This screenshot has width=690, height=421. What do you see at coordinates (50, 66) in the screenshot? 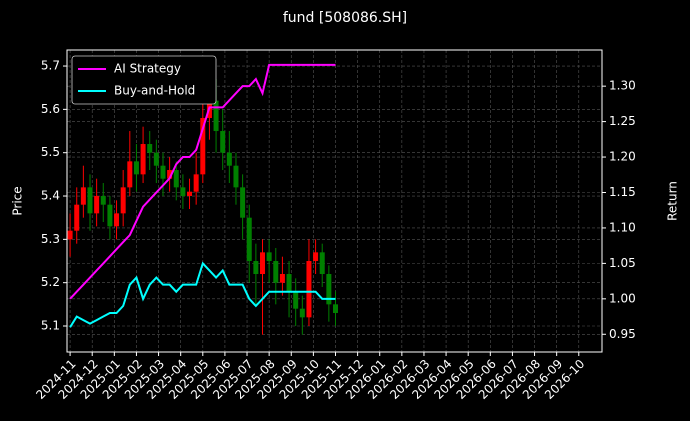
I see `y-tick-label: 5.7` at bounding box center [50, 66].